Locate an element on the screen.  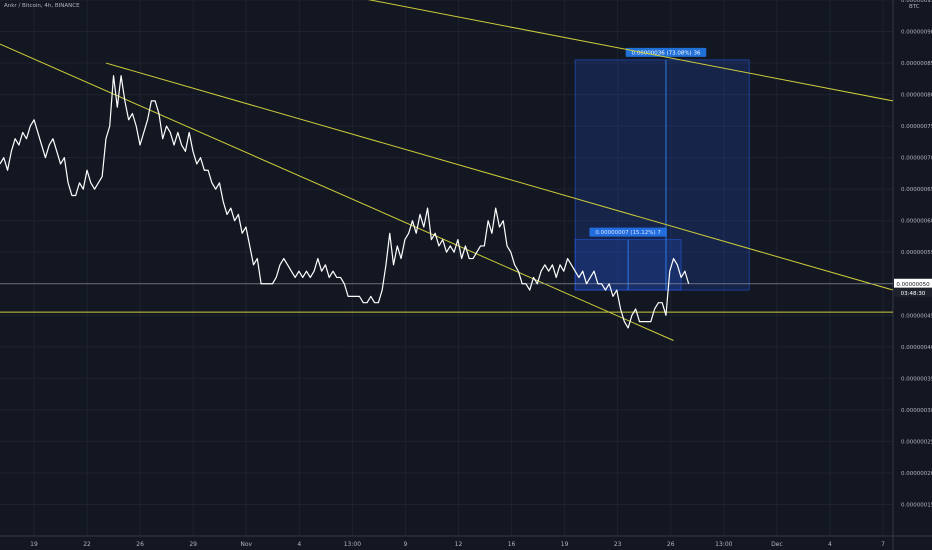
countdown-badge is located at coordinates (913, 292).